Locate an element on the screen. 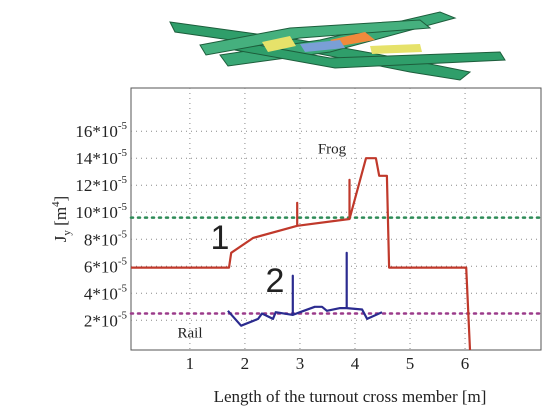  annotation: Frog is located at coordinates (332, 149).